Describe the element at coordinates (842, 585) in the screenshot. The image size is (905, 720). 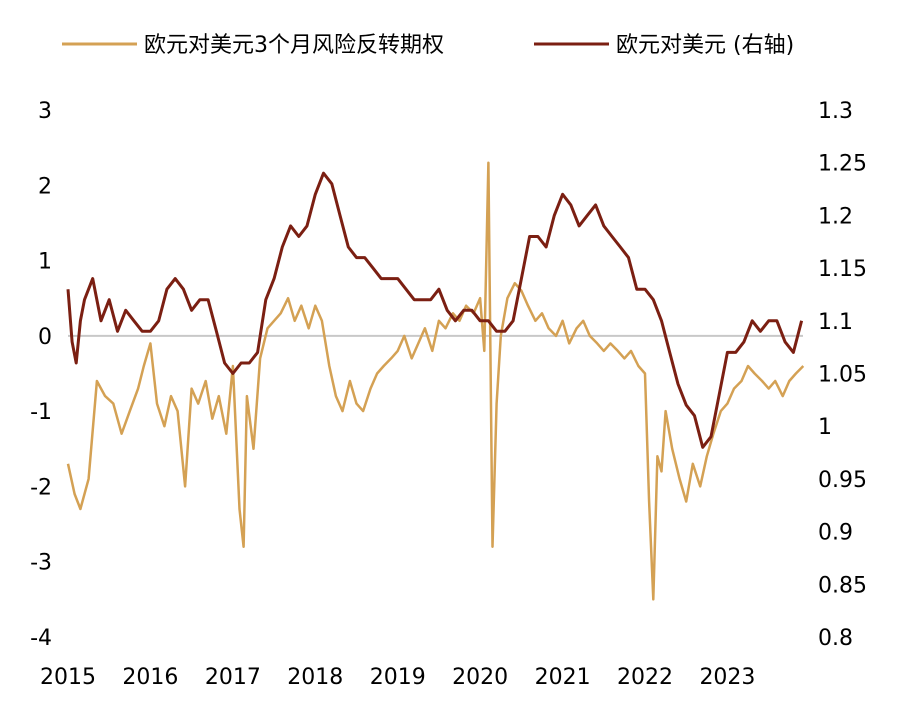
I see `y-right-tick-label: 0.85` at that location.